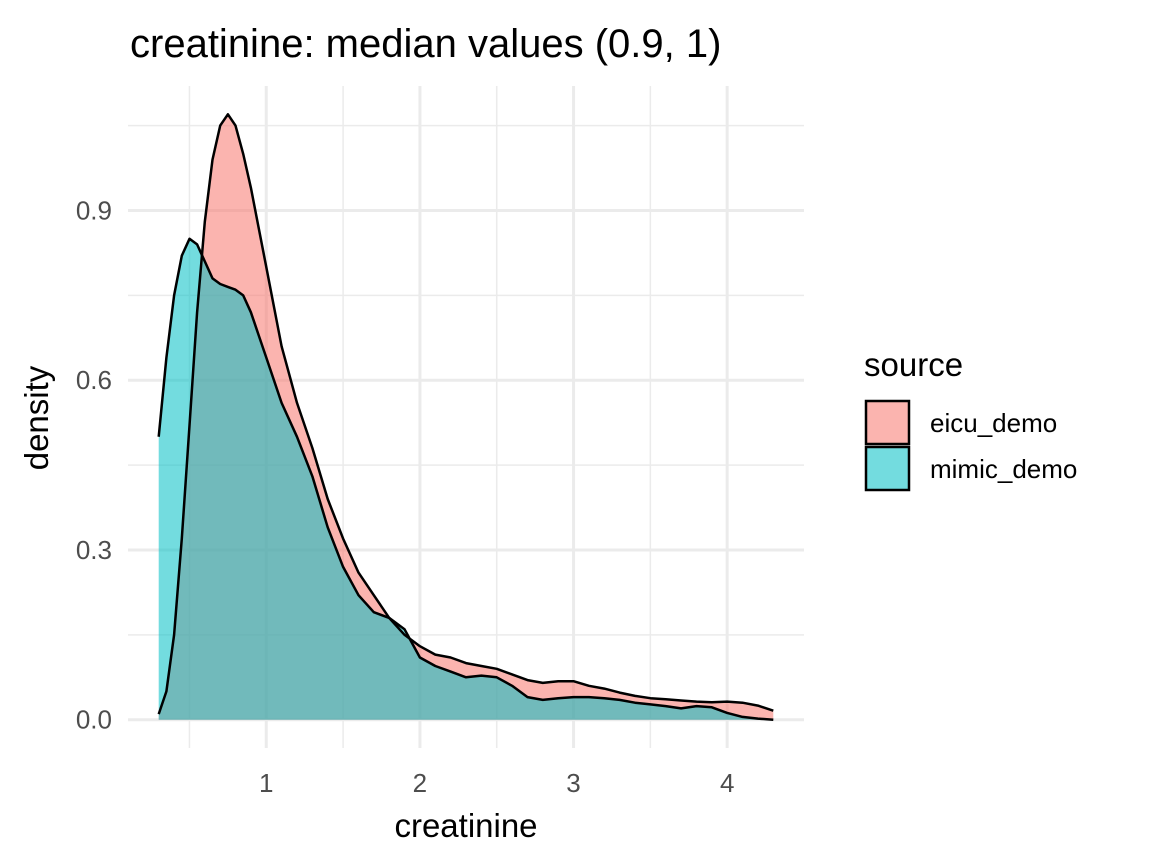 The width and height of the screenshot is (1152, 865). Describe the element at coordinates (887, 422) in the screenshot. I see `legend-swatch-eicu_demo` at that location.